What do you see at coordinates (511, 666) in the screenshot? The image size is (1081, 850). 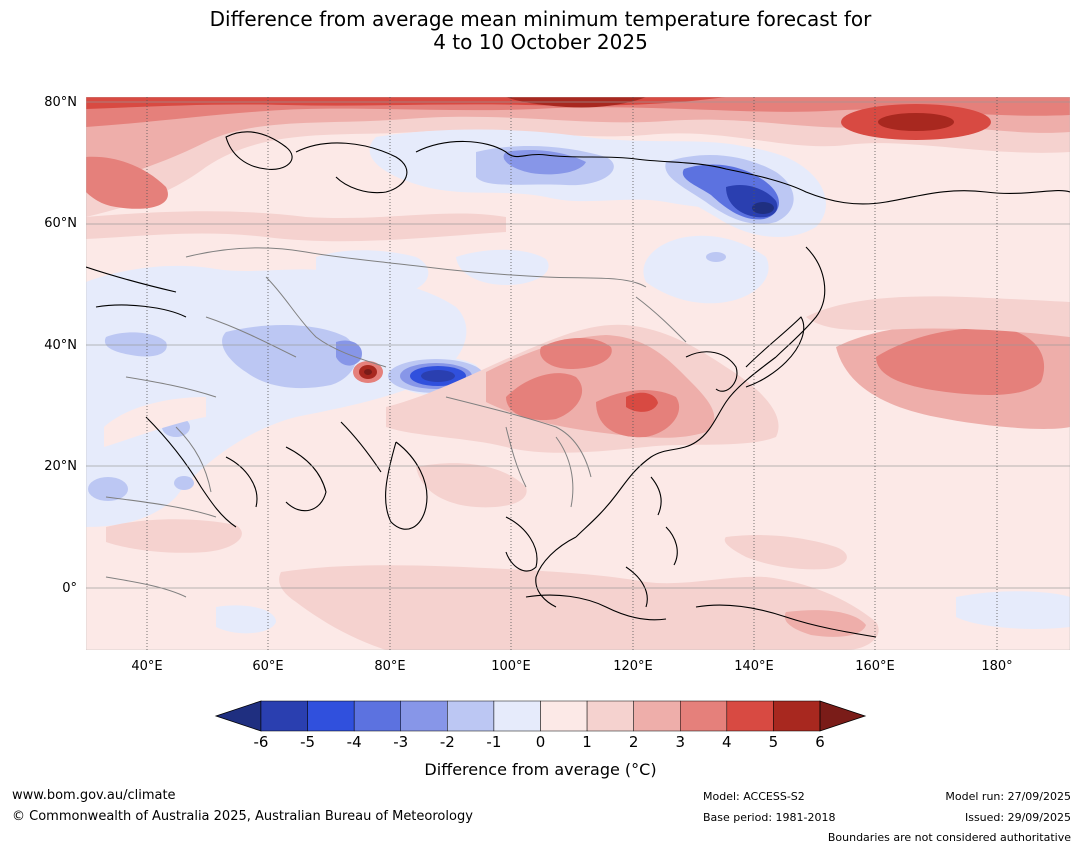 I see `lon-label-100e: 100°E` at bounding box center [511, 666].